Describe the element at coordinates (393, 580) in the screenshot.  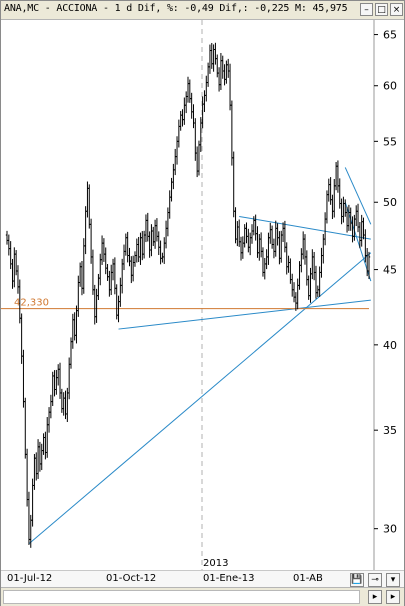
I see `dropdown-icon: ▾` at that location.